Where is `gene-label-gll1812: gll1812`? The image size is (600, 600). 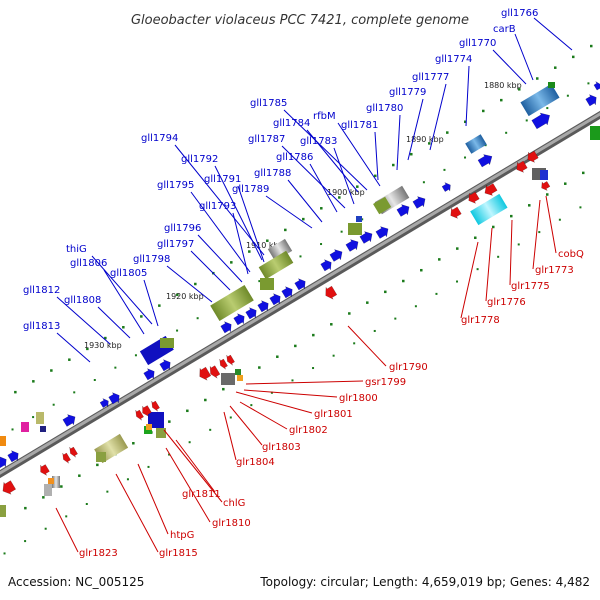
gene-label-gll1812: gll1812 is located at coordinates (41, 290).